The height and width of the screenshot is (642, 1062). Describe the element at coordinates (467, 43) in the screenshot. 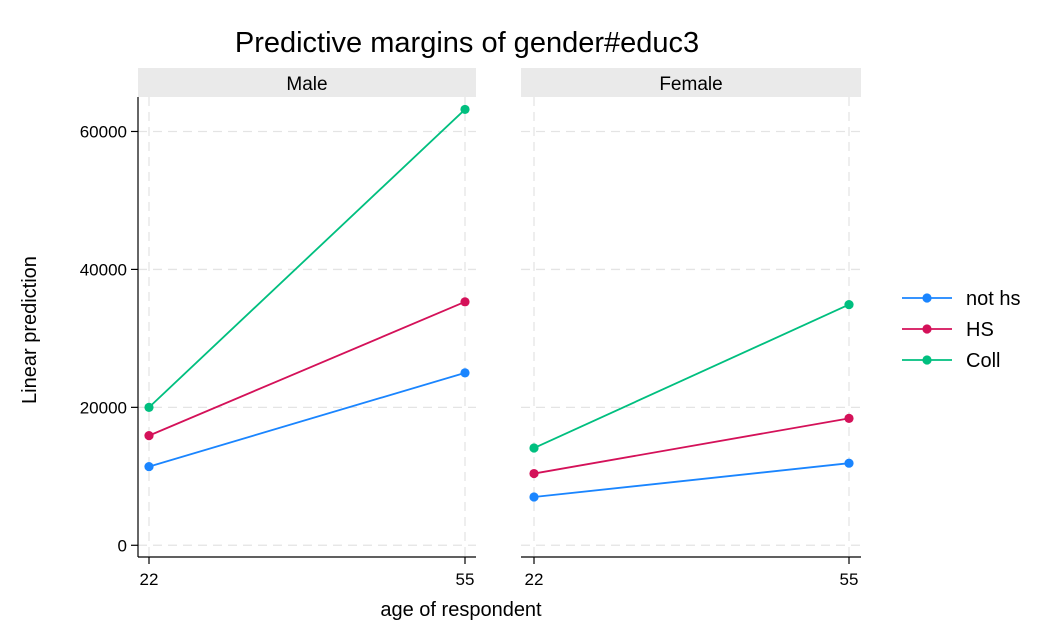

I see `chart-title: Predictive margins of gender#educ3` at that location.